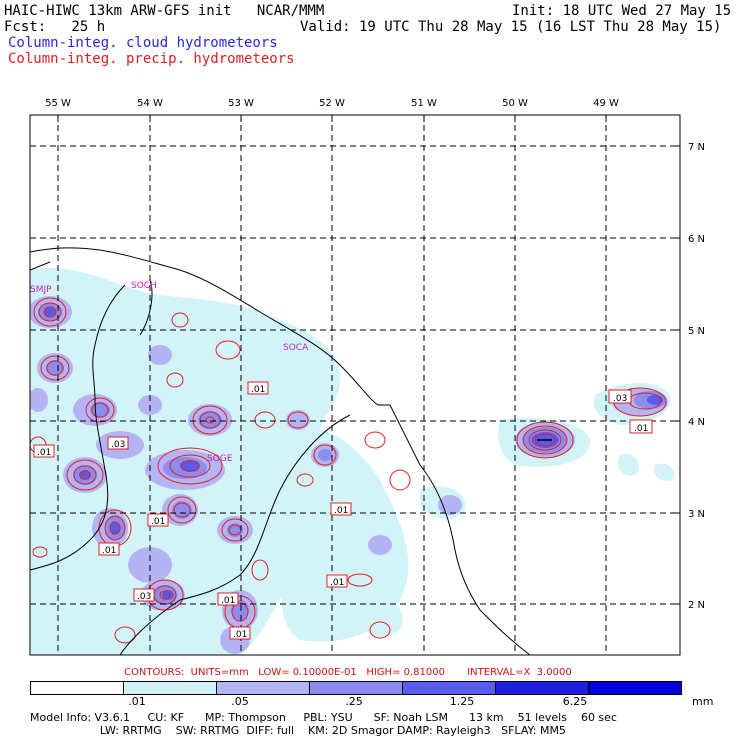 The width and height of the screenshot is (740, 740). I want to click on forecast-hour: Fcst: 25 h, so click(55, 27).